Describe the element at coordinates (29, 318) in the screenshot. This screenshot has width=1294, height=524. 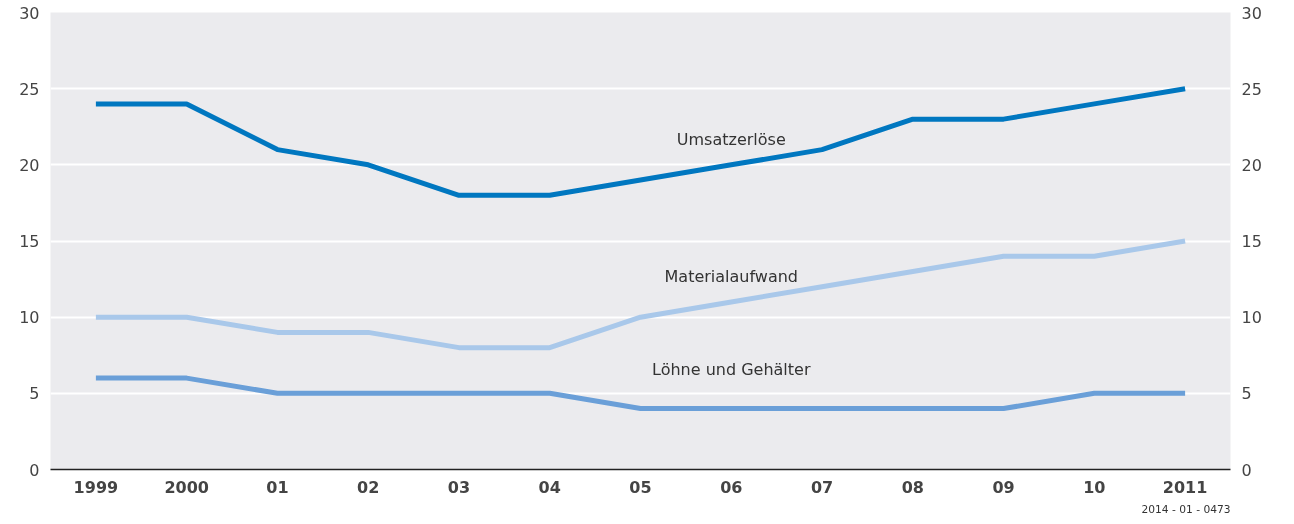
I see `y-tick-label: 10` at that location.